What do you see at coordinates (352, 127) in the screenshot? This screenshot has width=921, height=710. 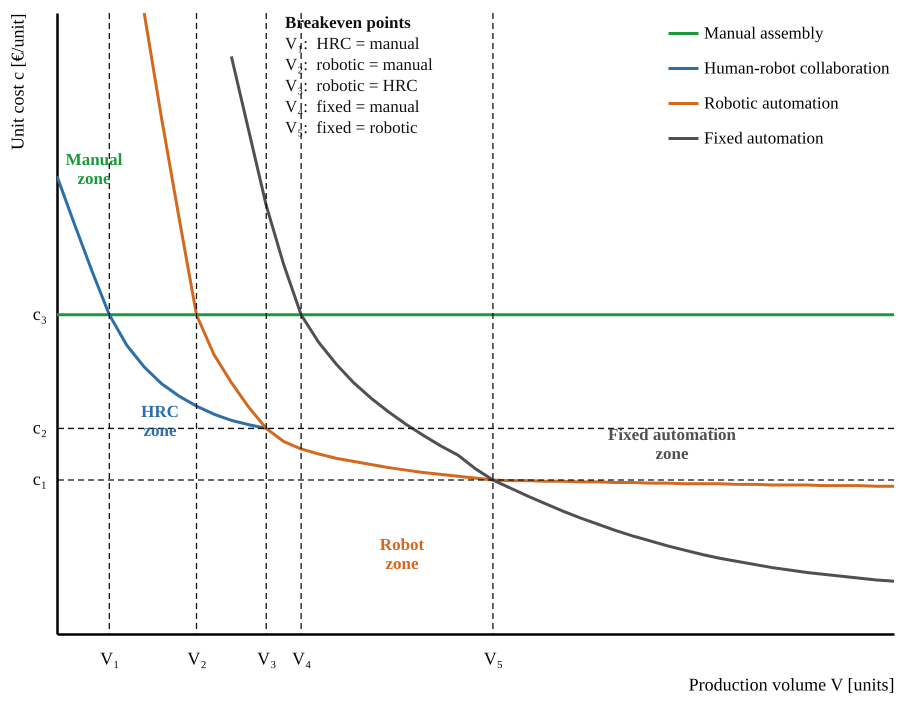 I see `annotation: V₅: fixed = robotic` at bounding box center [352, 127].